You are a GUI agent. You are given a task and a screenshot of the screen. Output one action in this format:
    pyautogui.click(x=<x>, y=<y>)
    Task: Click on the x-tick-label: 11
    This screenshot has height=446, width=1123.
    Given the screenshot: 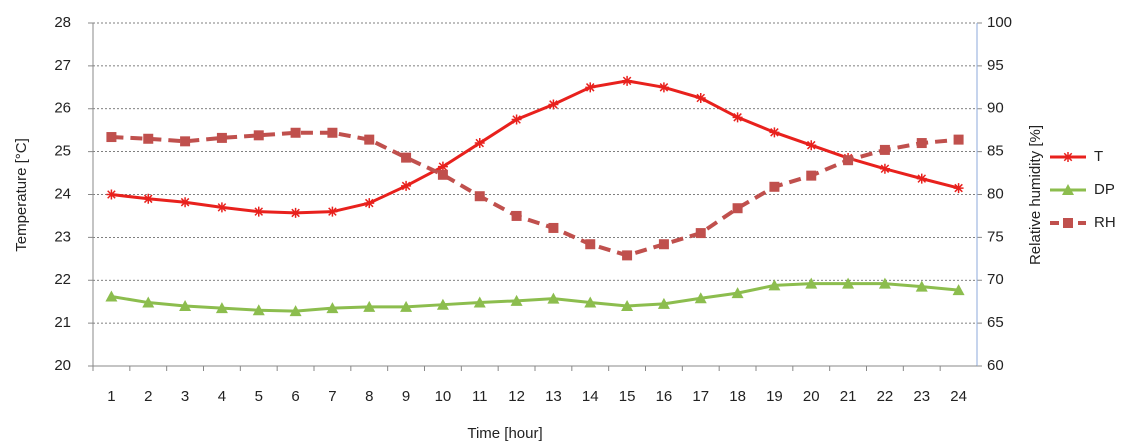 What is the action you would take?
    pyautogui.click(x=480, y=396)
    